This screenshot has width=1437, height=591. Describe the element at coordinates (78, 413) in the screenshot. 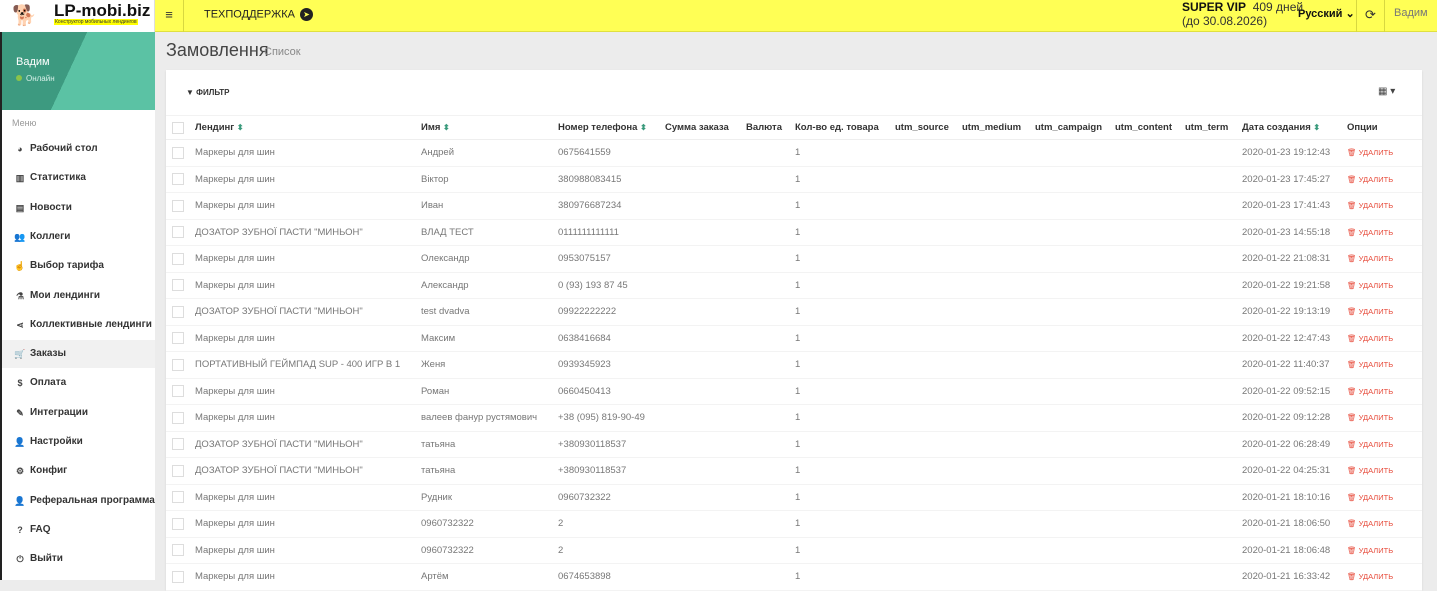

I see `sidebar-item-9: ✎ Интеграции` at that location.